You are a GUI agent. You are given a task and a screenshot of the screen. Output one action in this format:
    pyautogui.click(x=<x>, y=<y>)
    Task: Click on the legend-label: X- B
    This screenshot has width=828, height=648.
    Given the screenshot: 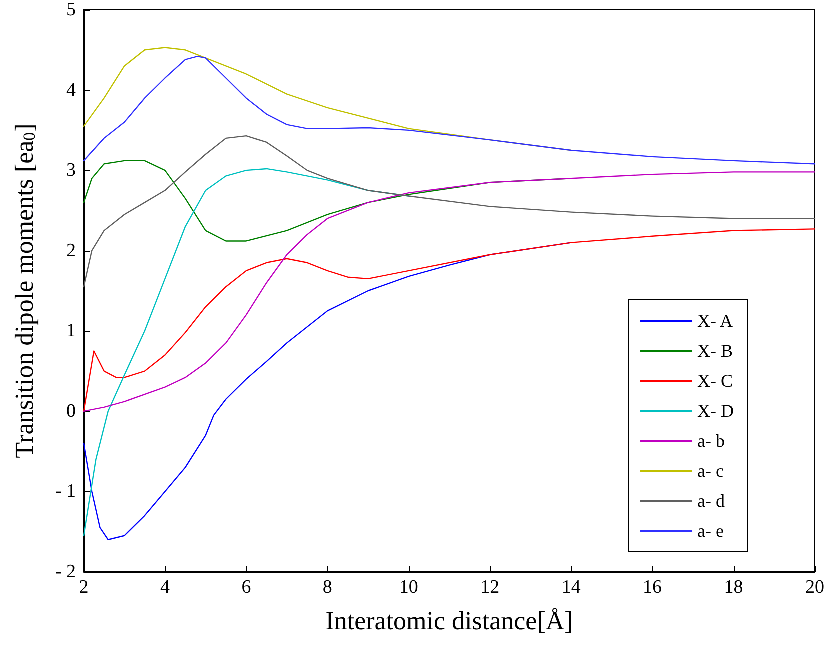 What is the action you would take?
    pyautogui.click(x=716, y=351)
    